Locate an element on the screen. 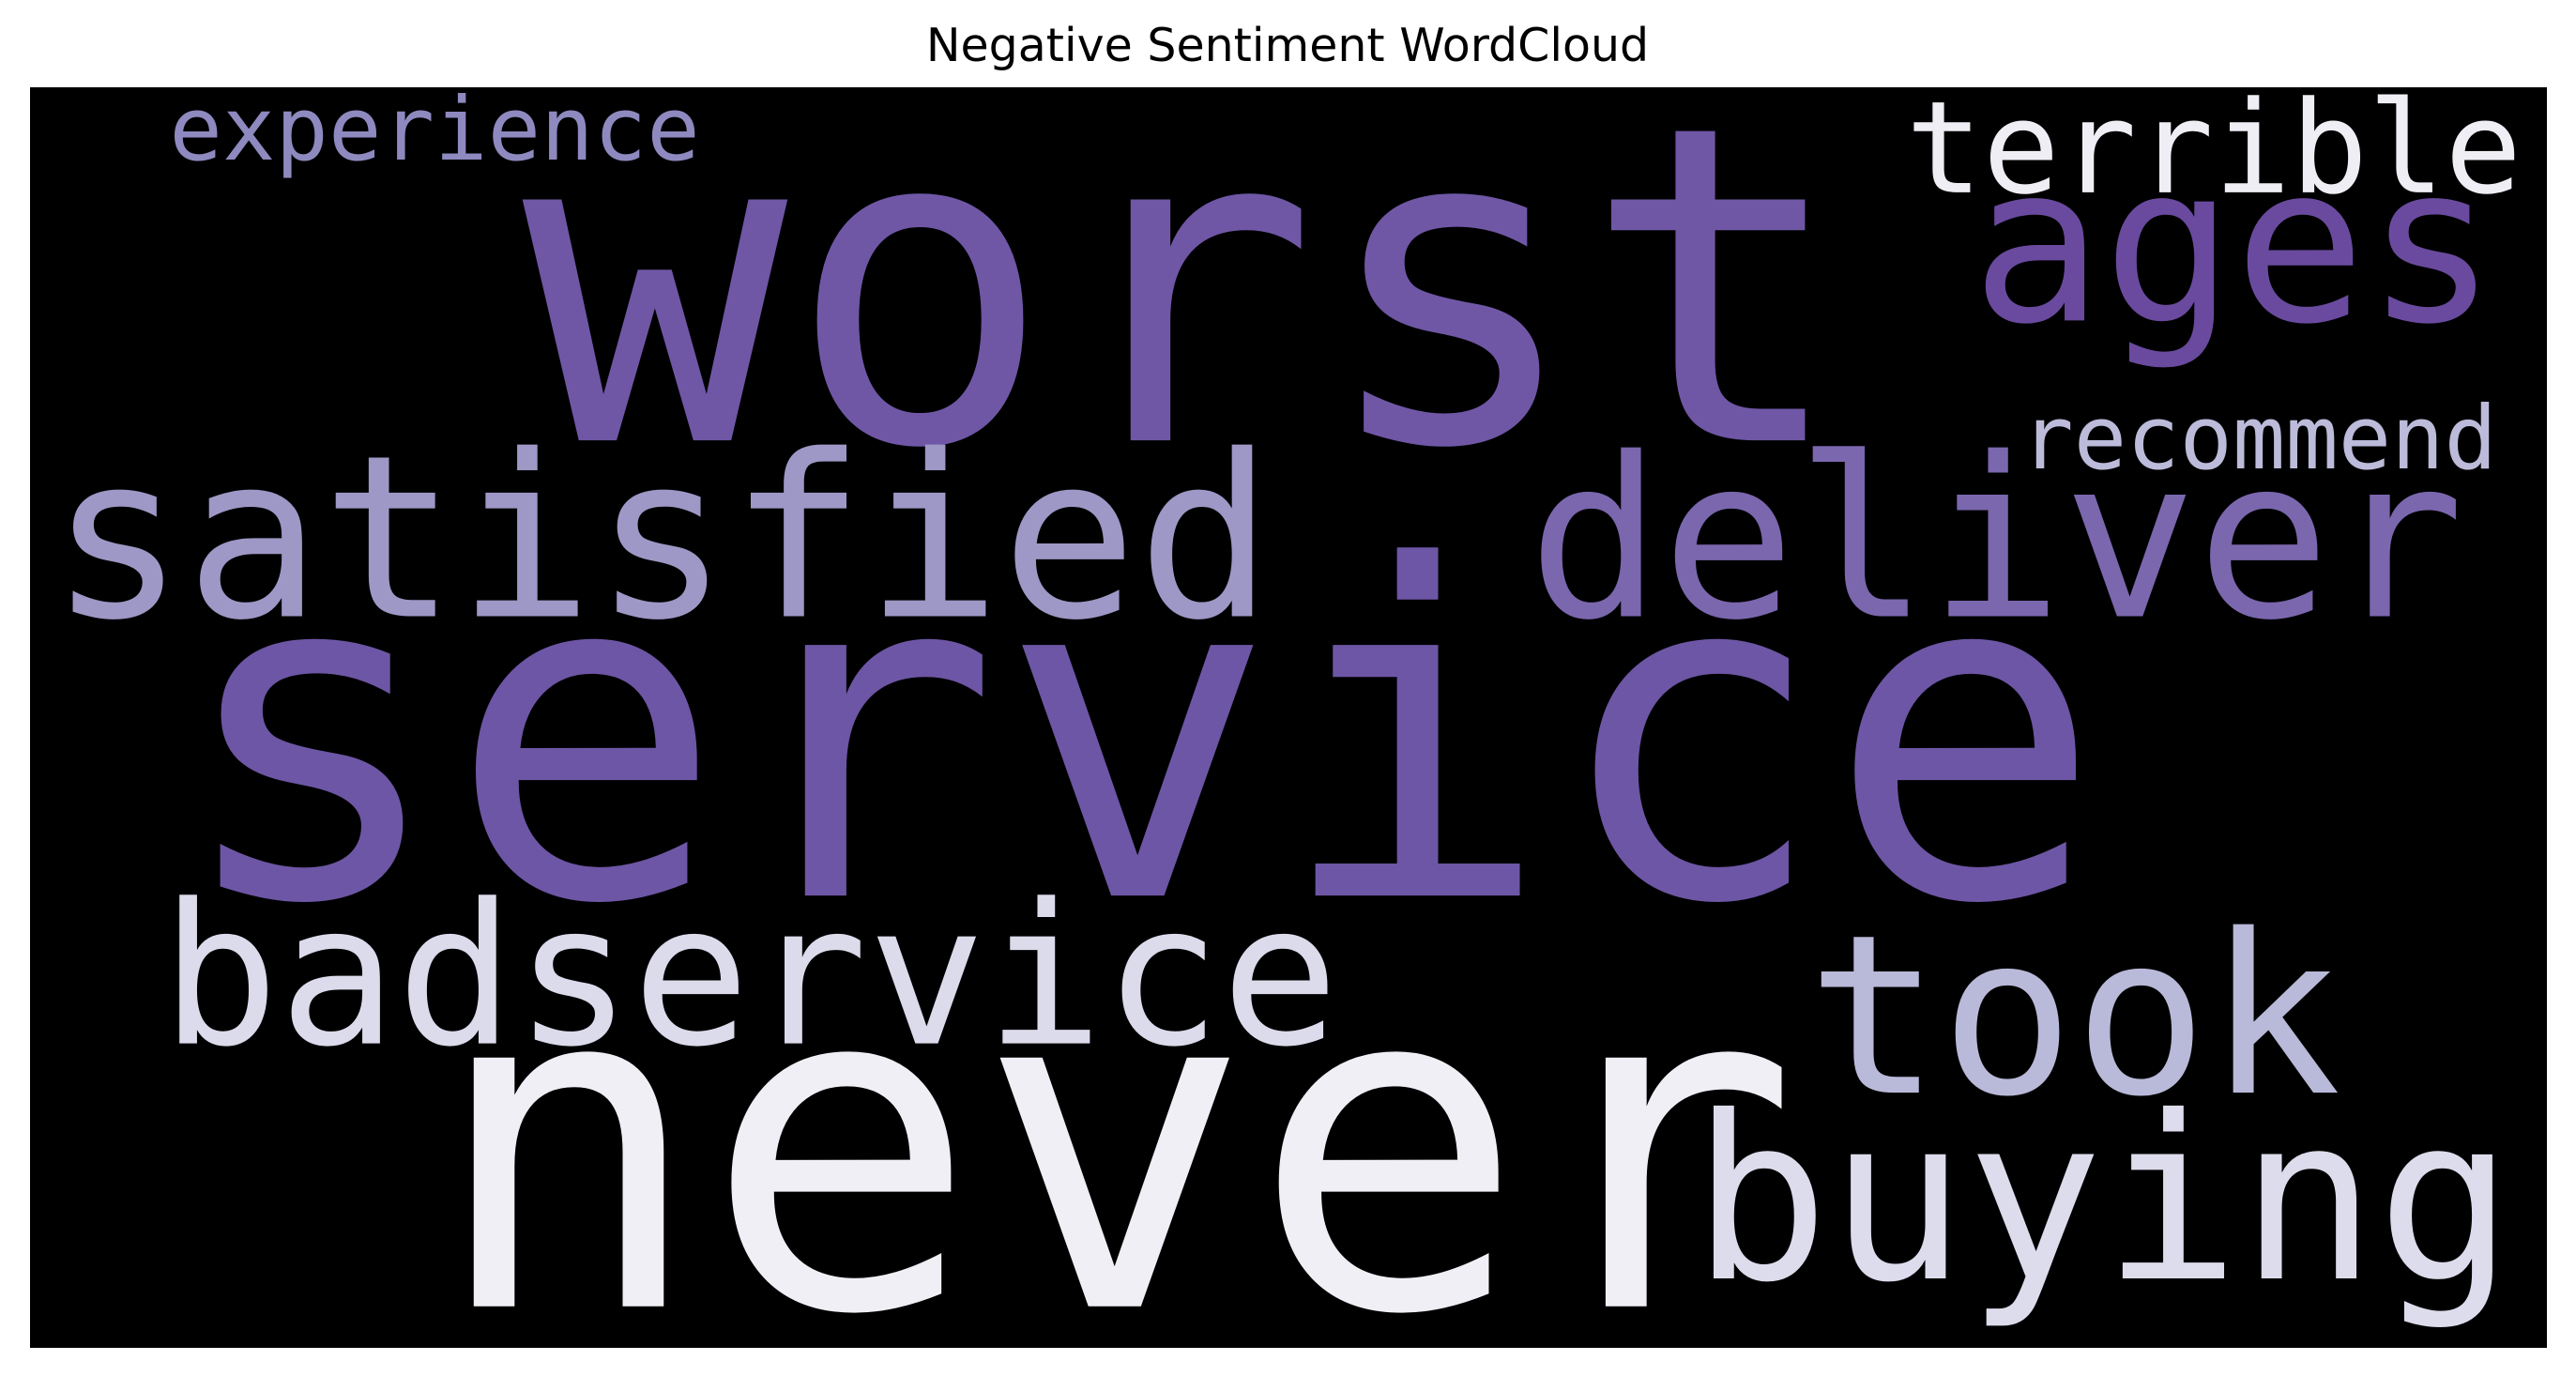  word: badservice is located at coordinates (750, 977).